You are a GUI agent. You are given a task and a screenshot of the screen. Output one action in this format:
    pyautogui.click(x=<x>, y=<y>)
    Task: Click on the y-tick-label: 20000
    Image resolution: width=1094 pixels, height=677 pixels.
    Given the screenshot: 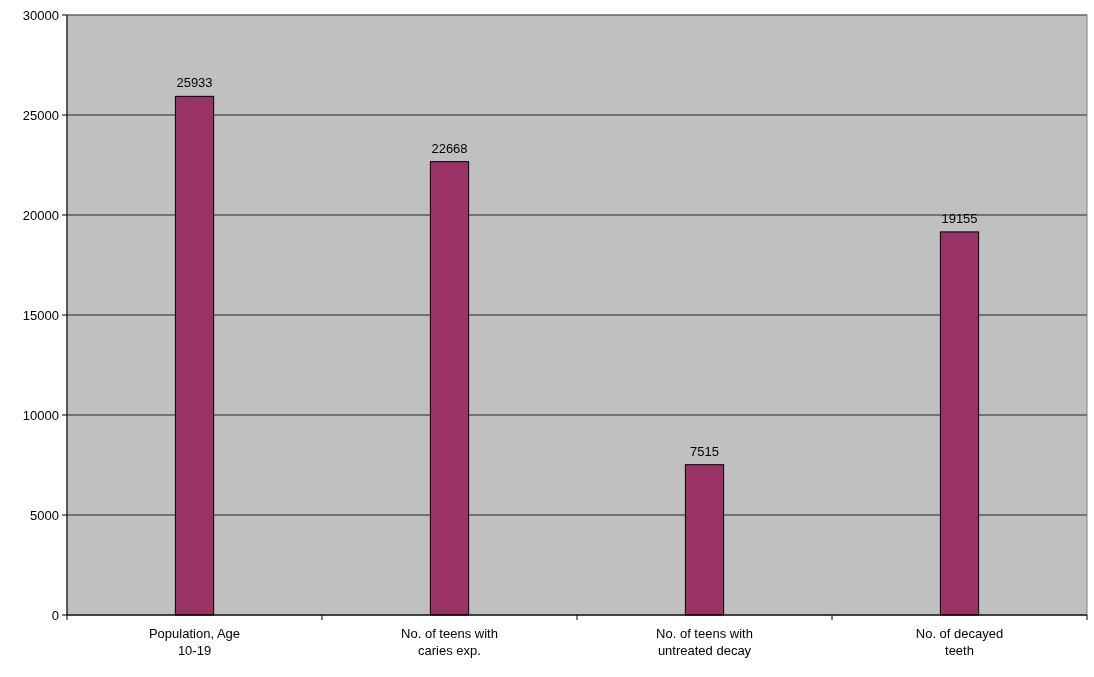 What is the action you would take?
    pyautogui.click(x=40, y=215)
    